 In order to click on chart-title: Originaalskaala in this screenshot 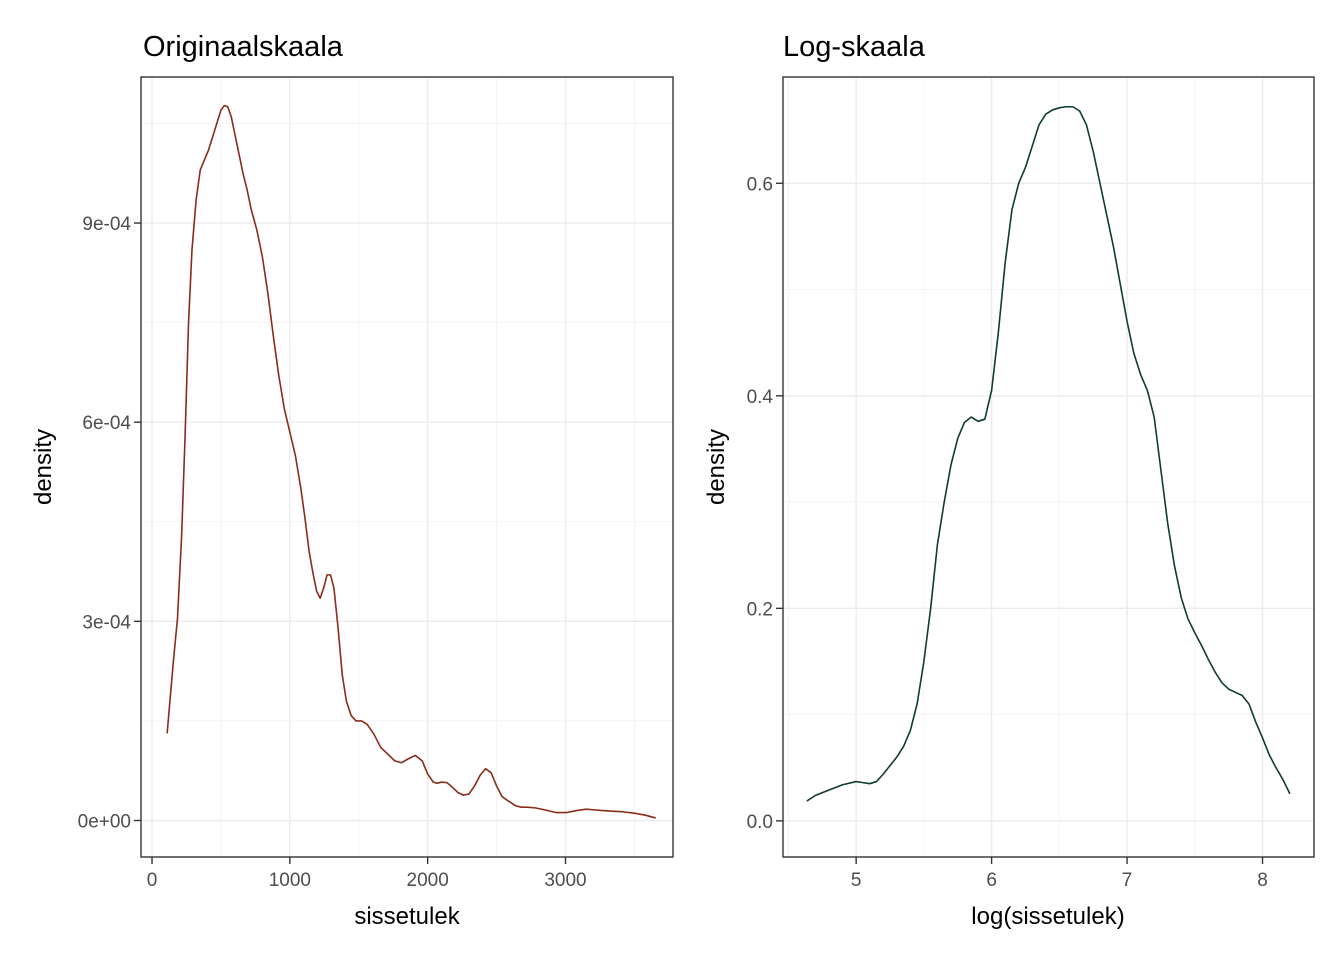, I will do `click(243, 47)`.